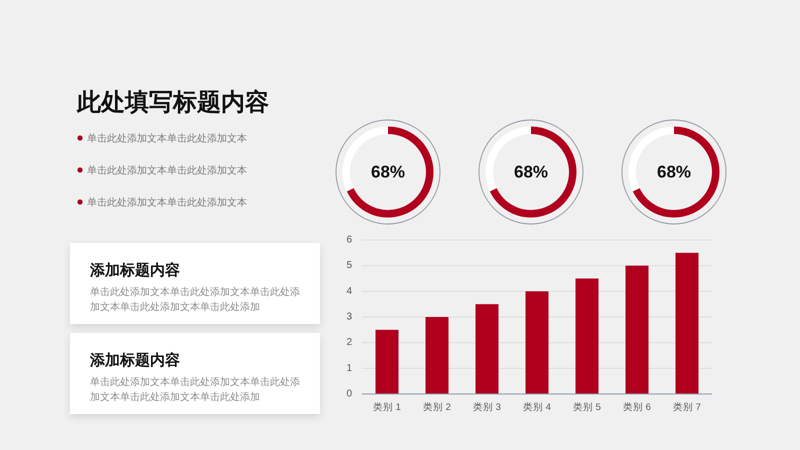 The height and width of the screenshot is (450, 800). I want to click on y-tick-label: 0, so click(349, 394).